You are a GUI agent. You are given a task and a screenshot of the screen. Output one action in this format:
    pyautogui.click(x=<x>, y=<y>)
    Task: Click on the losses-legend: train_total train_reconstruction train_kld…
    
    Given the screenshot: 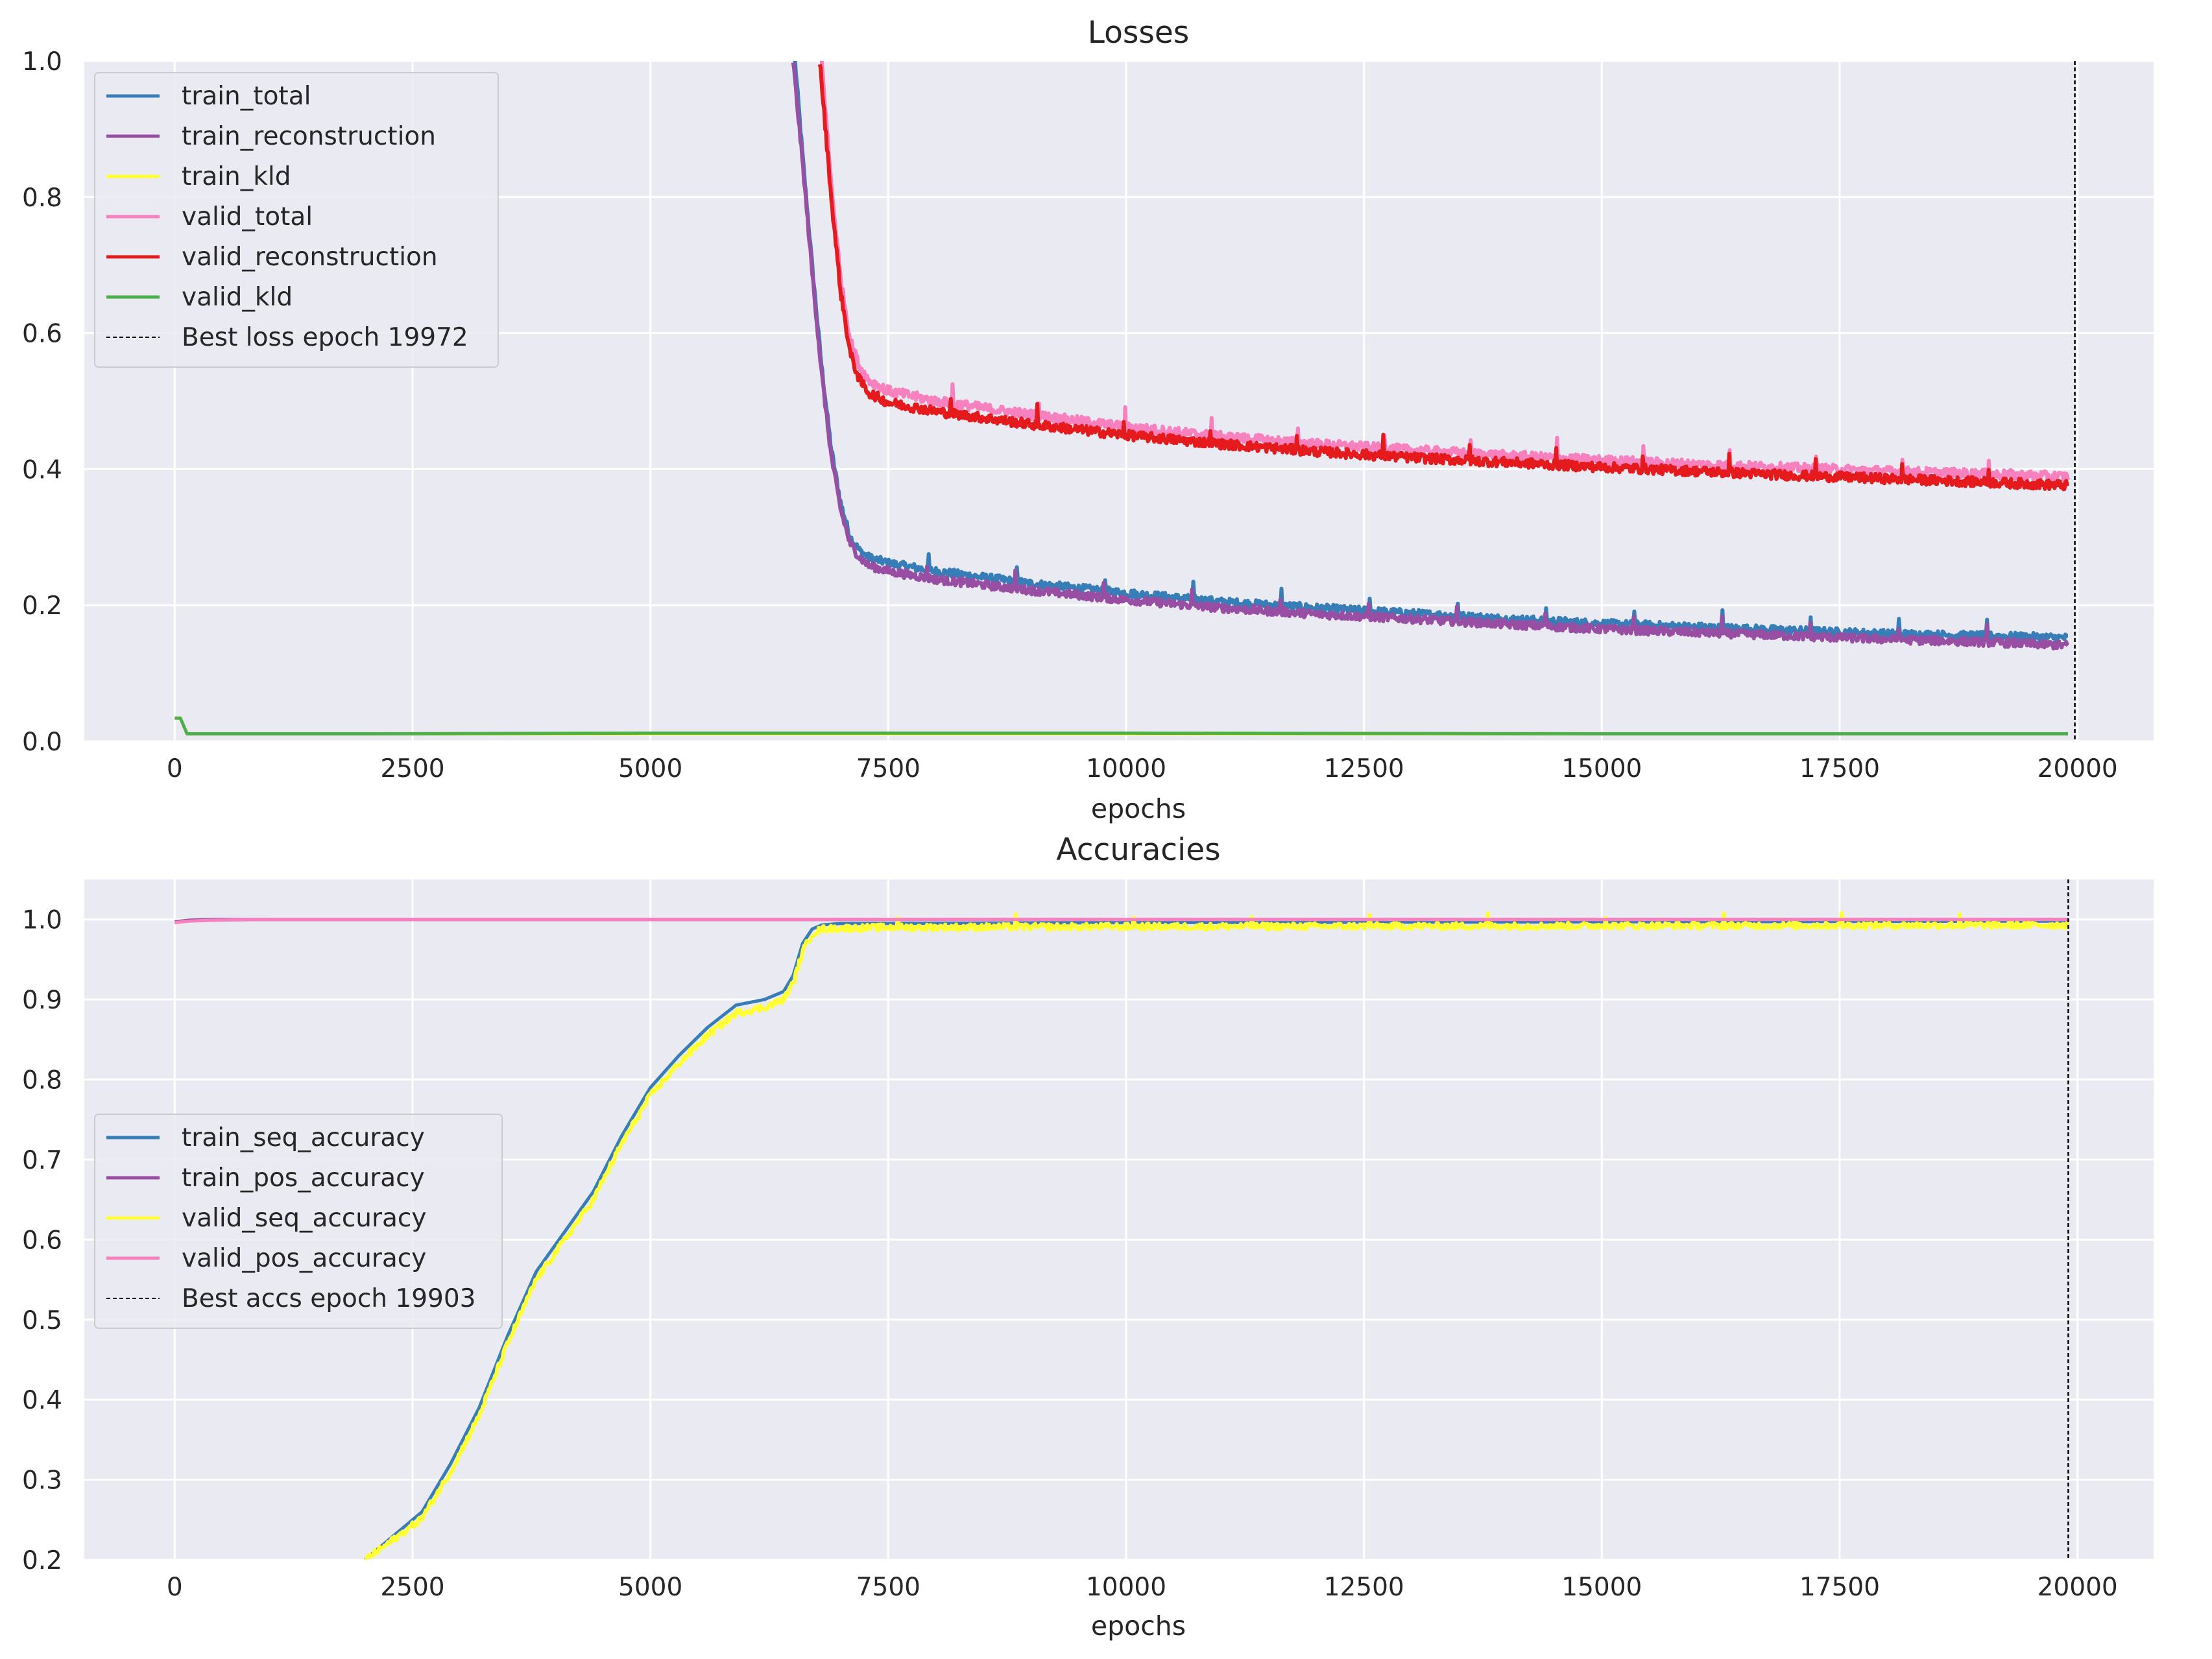 What is the action you would take?
    pyautogui.click(x=296, y=220)
    